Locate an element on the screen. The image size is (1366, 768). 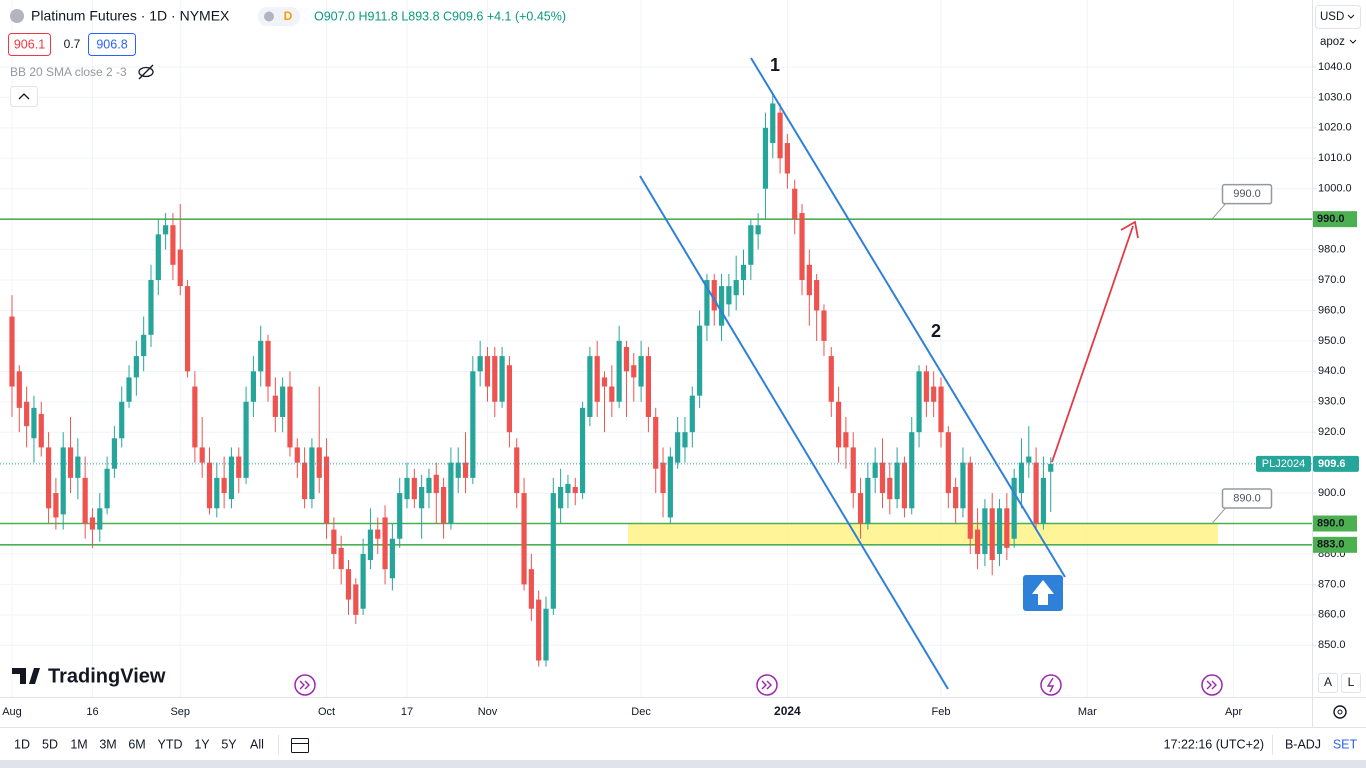
x-tick-label: 17 is located at coordinates (407, 712).